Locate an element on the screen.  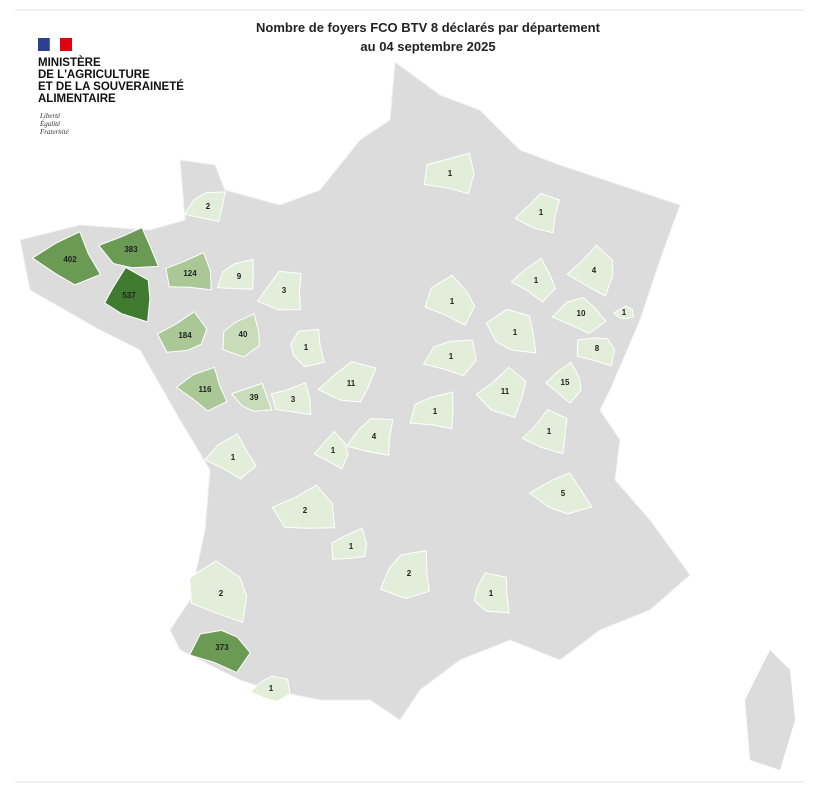
department-value: 124 is located at coordinates (190, 273).